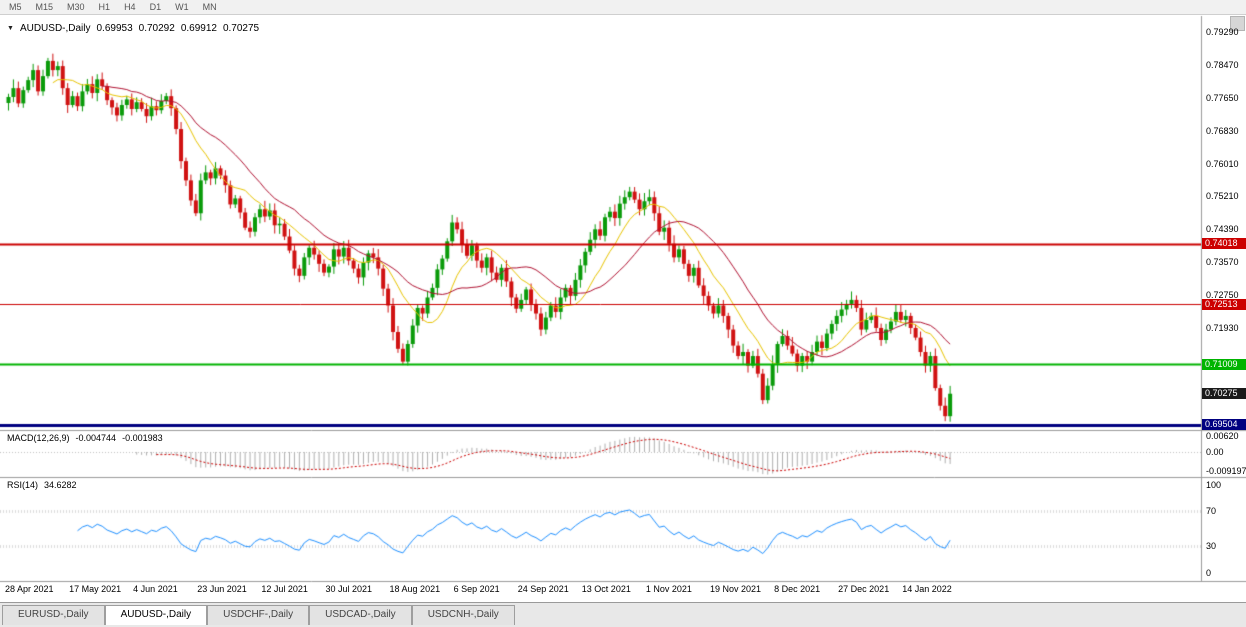 This screenshot has height=627, width=1246. Describe the element at coordinates (284, 589) in the screenshot. I see `date-axis-label: 12 Jul 2021` at that location.